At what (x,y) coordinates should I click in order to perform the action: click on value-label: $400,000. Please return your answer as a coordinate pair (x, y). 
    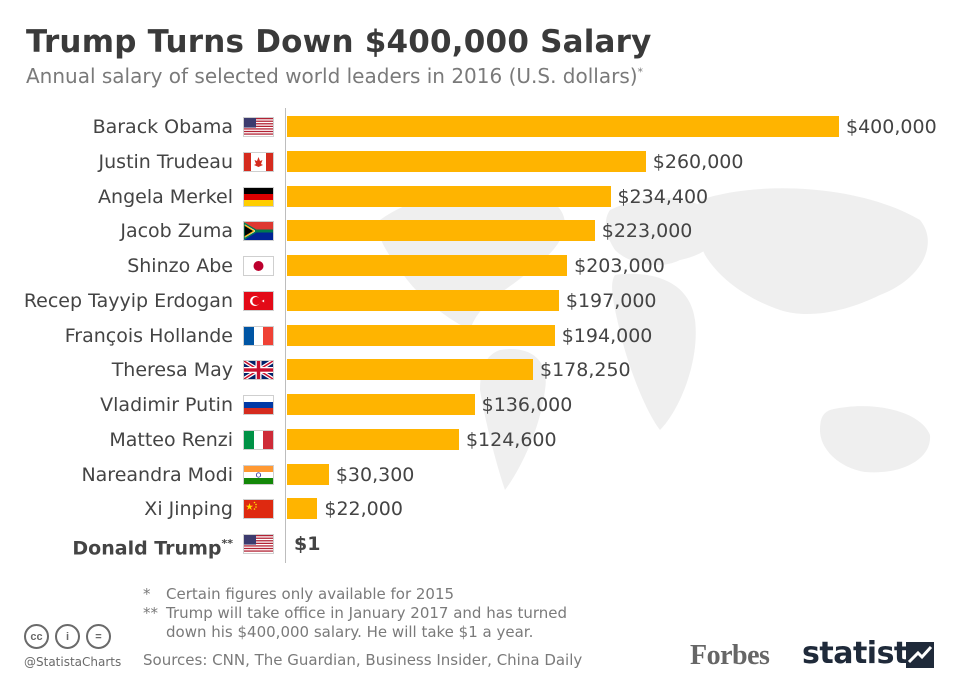
    Looking at the image, I should click on (891, 127).